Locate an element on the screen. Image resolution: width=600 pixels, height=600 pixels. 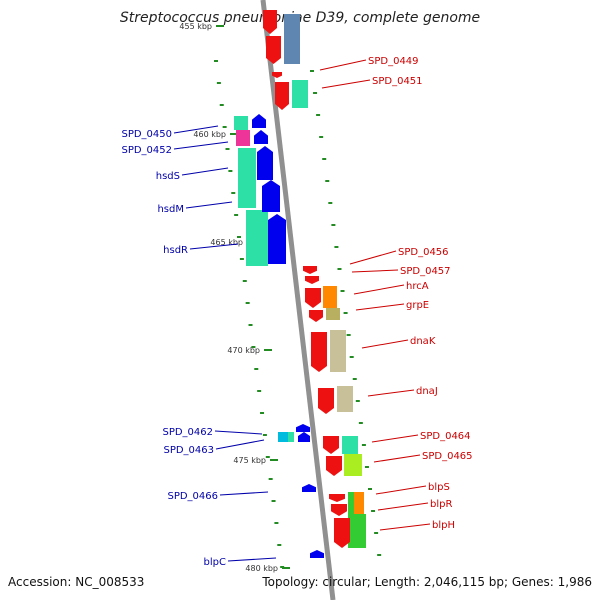
gene-label-hsdR: hsdR is located at coordinates (175, 250).